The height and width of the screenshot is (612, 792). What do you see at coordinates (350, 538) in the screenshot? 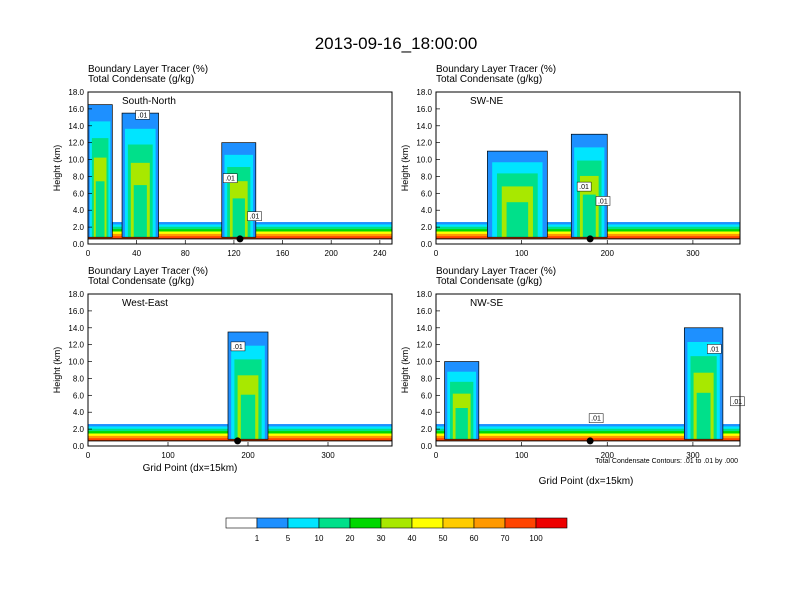
I see `colorbar-label: 20` at bounding box center [350, 538].